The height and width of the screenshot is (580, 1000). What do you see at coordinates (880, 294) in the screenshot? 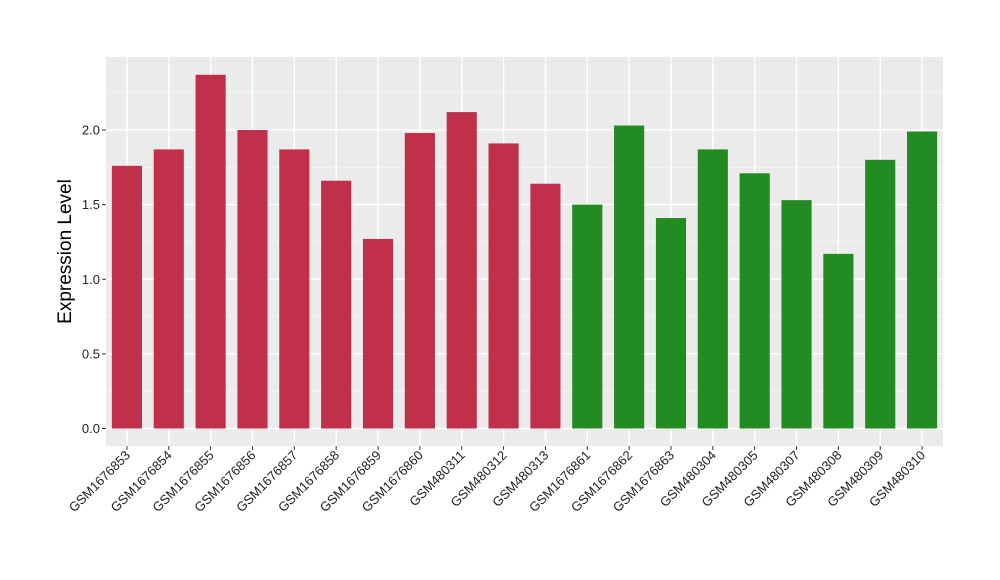
I see `bar-gsm480309` at bounding box center [880, 294].